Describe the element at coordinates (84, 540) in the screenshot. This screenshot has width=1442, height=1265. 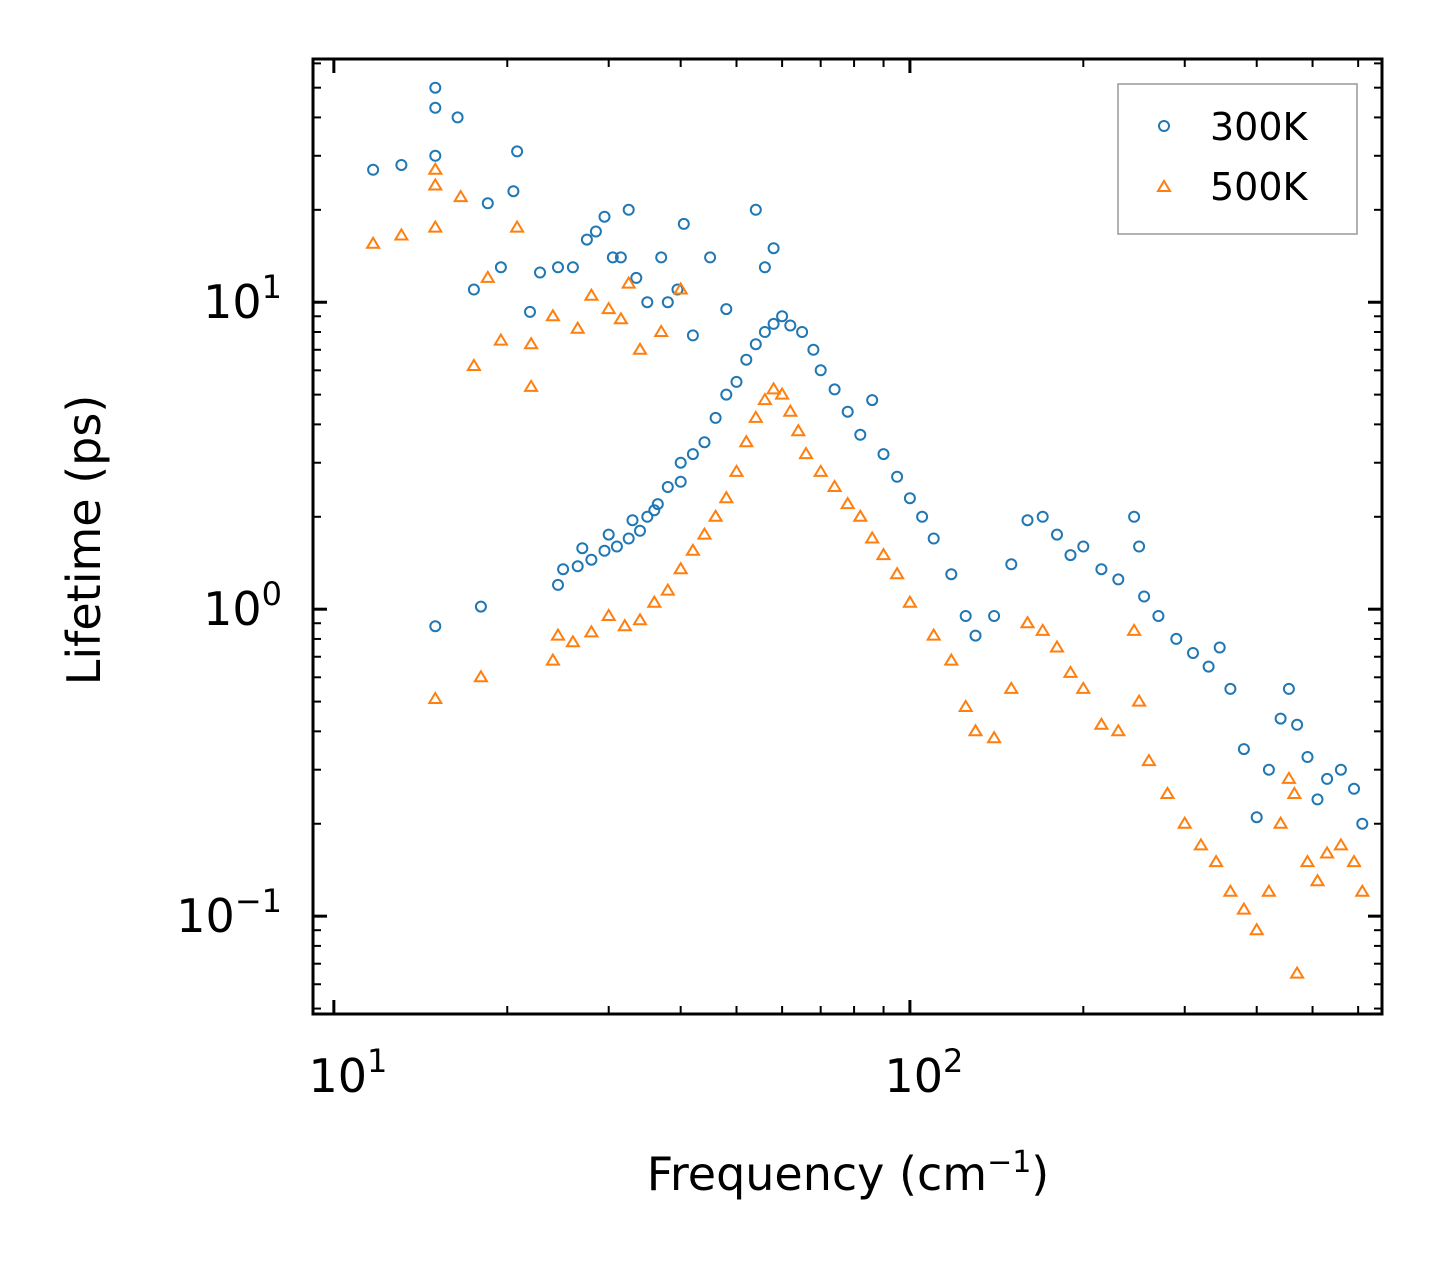
I see `y-axis-title: Lifetime (ps)` at that location.